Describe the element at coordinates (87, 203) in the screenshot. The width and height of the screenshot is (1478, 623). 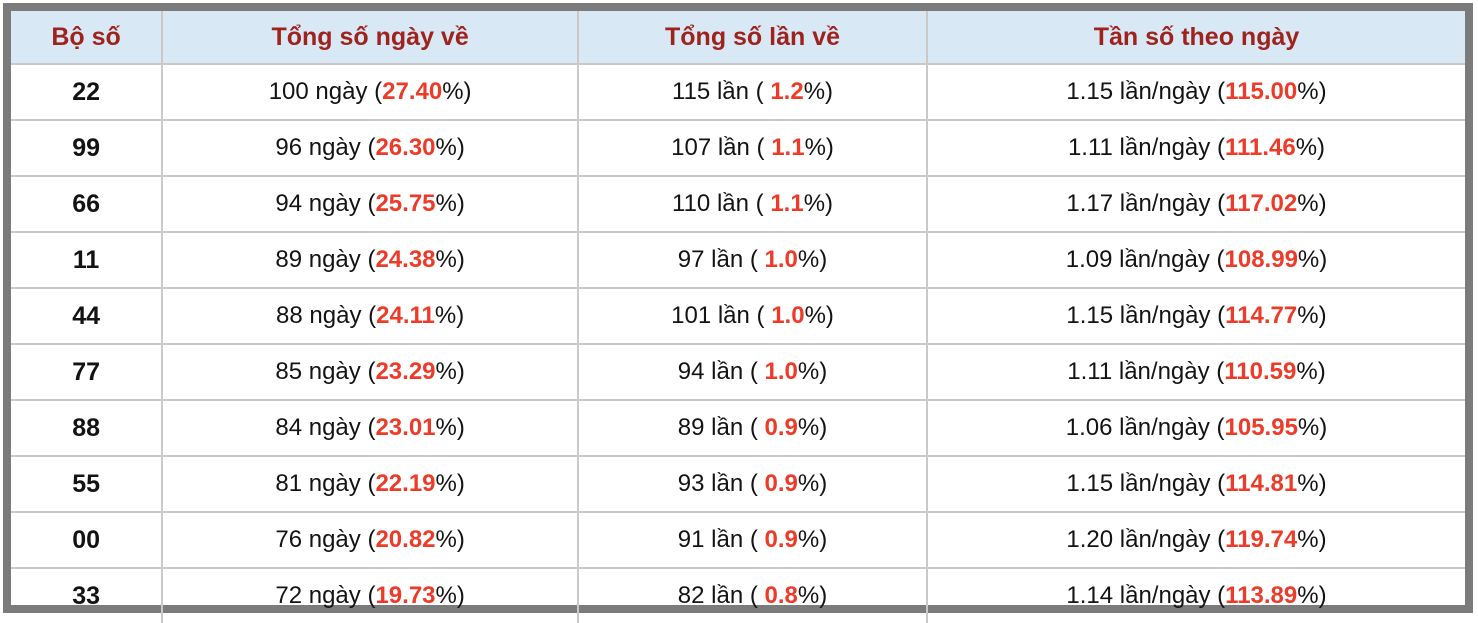
I see `pair-cell: 66` at that location.